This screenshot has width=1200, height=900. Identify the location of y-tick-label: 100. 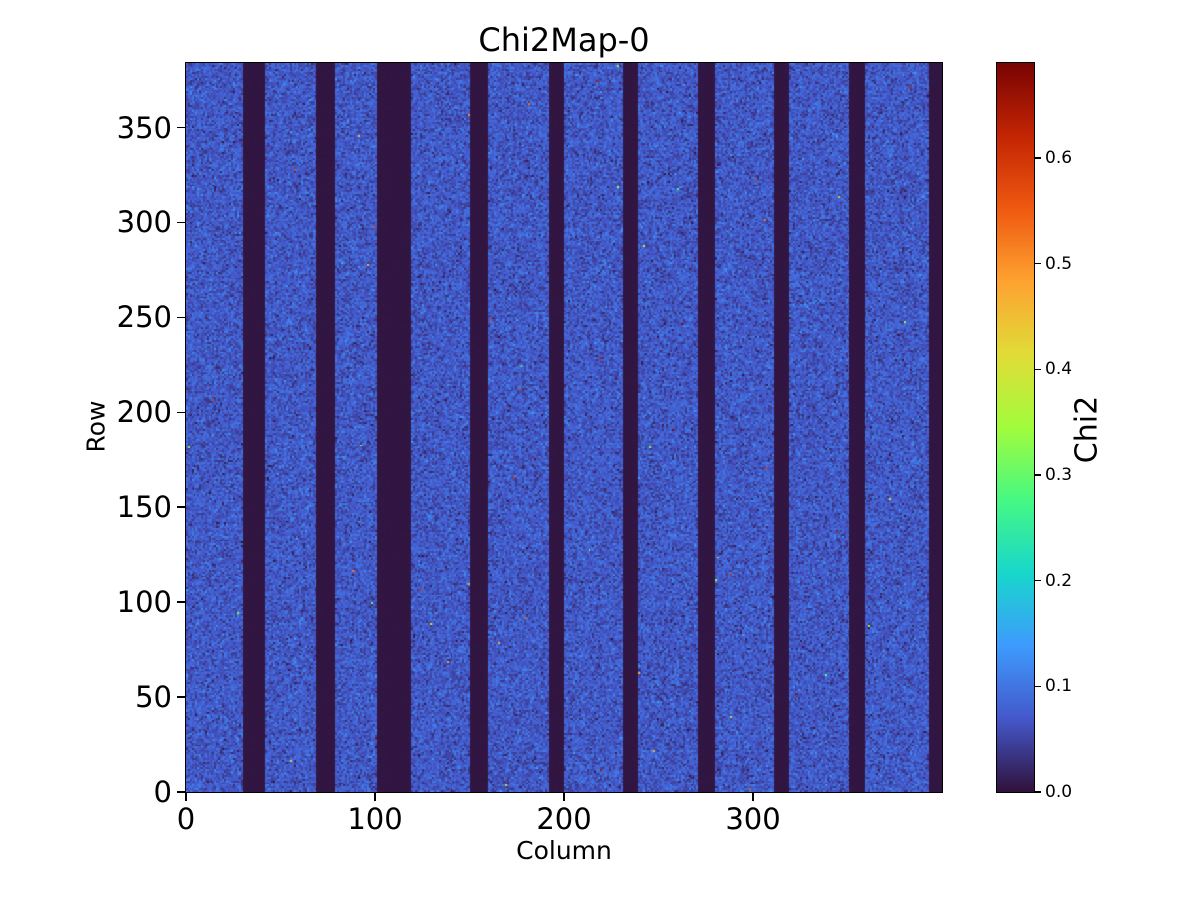
(144, 602).